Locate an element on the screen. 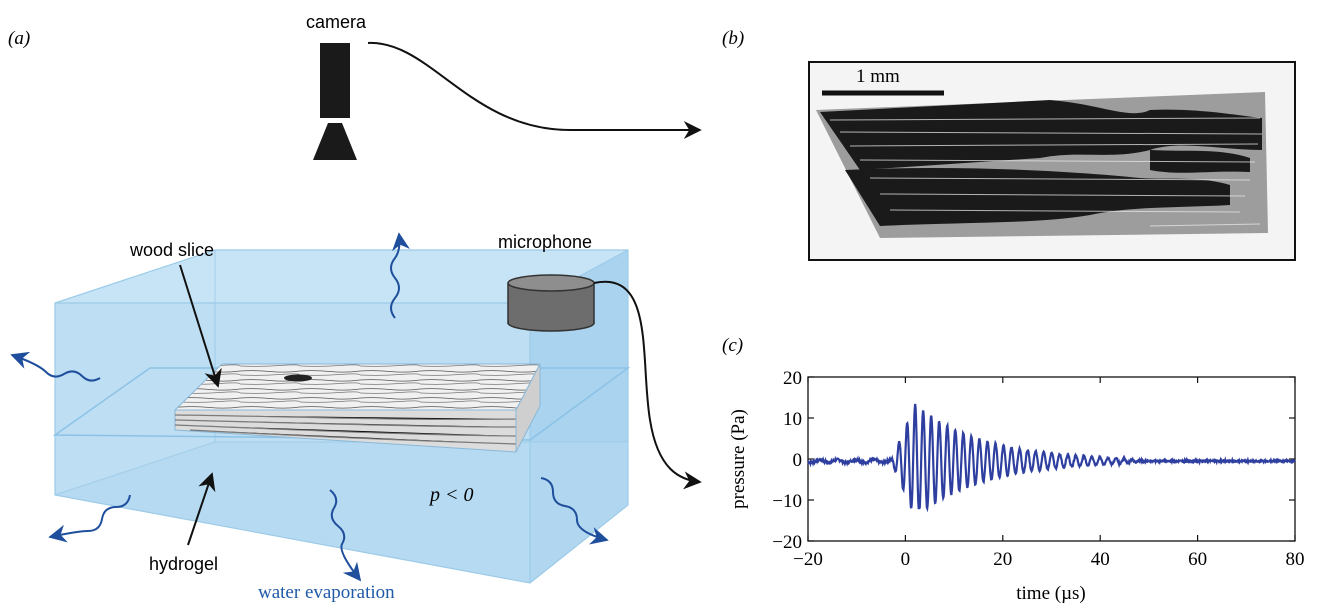 The image size is (1318, 607). wood-slice-top is located at coordinates (357, 387).